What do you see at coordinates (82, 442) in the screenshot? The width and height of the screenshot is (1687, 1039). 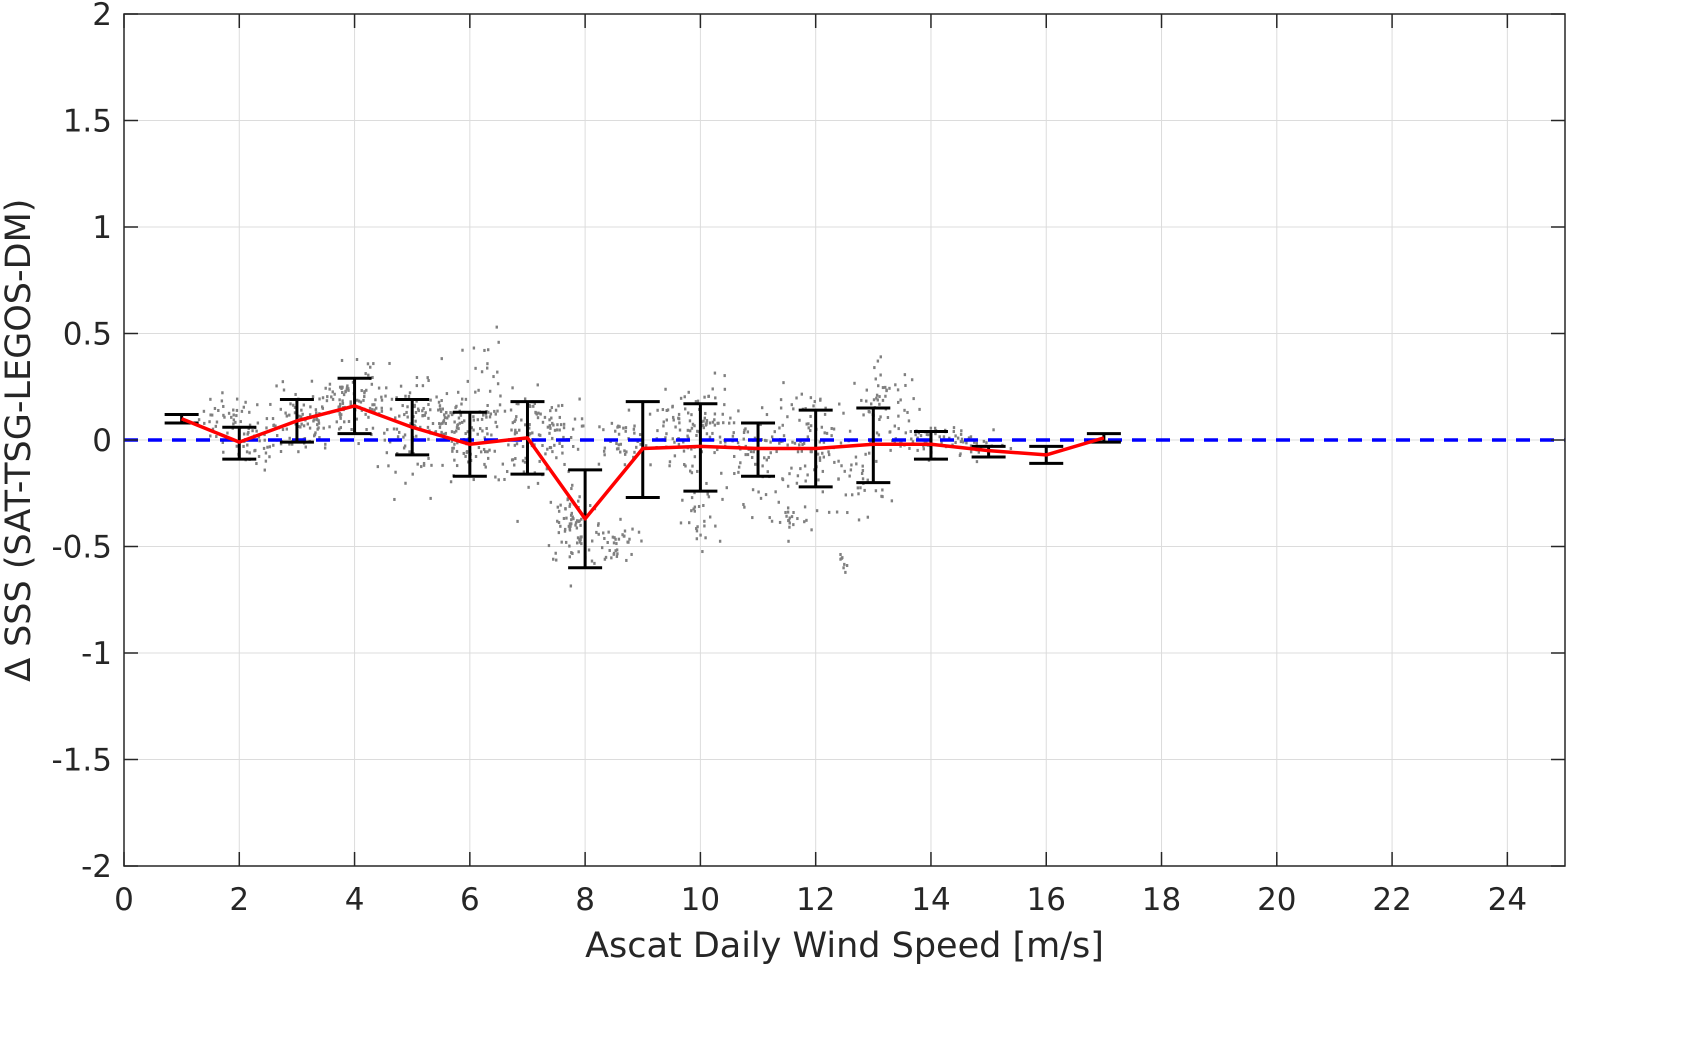 I see `y-tick-labels: -2 -1.5 -1 -0.5 0 0.5 1 1.5 2` at bounding box center [82, 442].